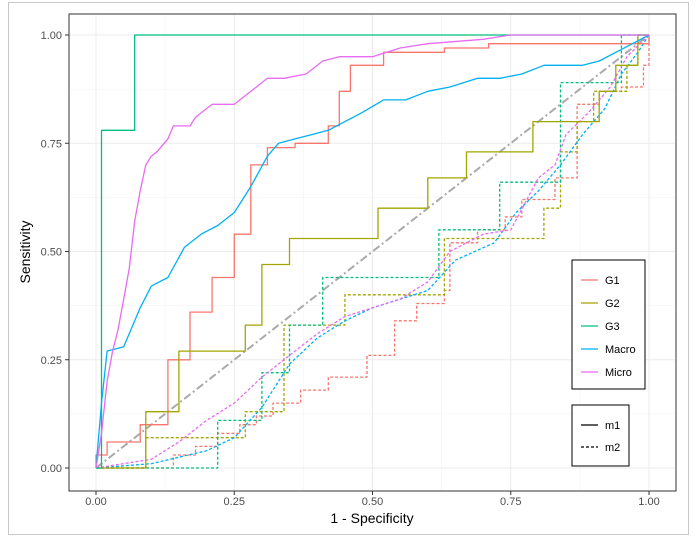  I want to click on x-tick-label: 0.00, so click(95, 502).